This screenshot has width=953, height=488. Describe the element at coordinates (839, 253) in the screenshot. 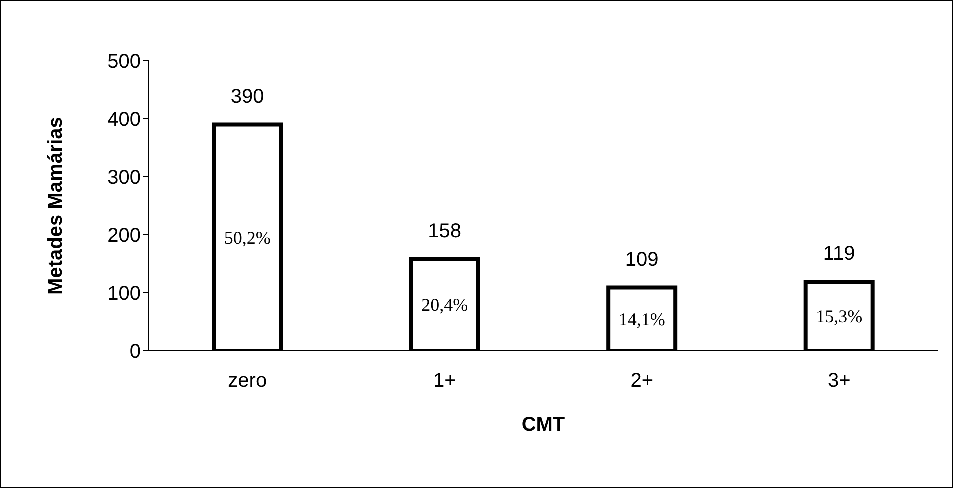

I see `data-label: 119` at that location.